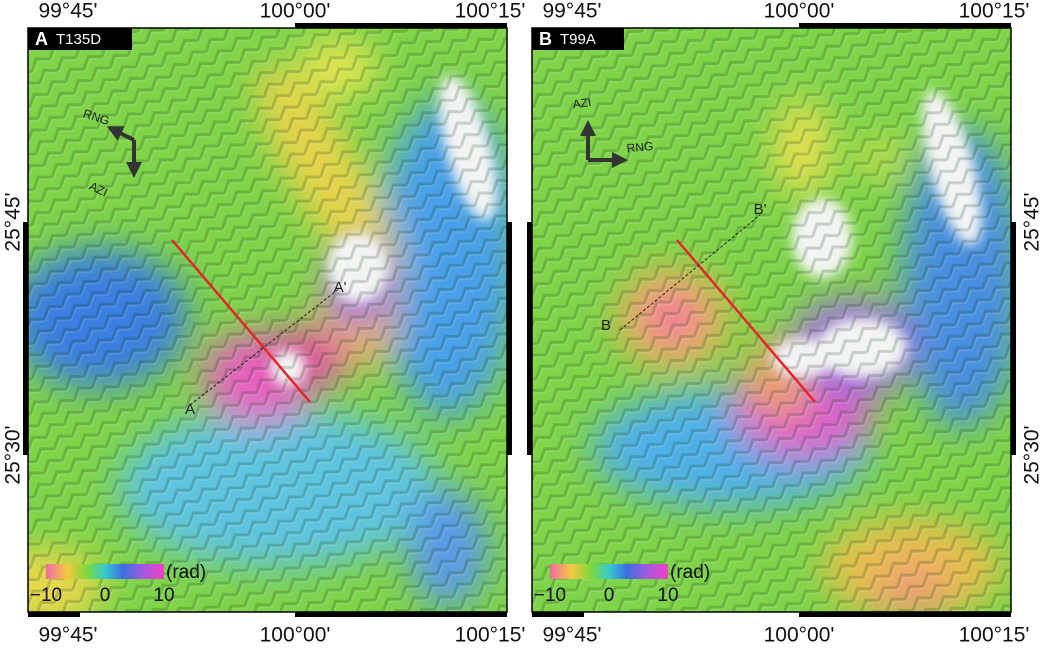  Describe the element at coordinates (120, 134) in the screenshot. I see `range-arrow` at that location.